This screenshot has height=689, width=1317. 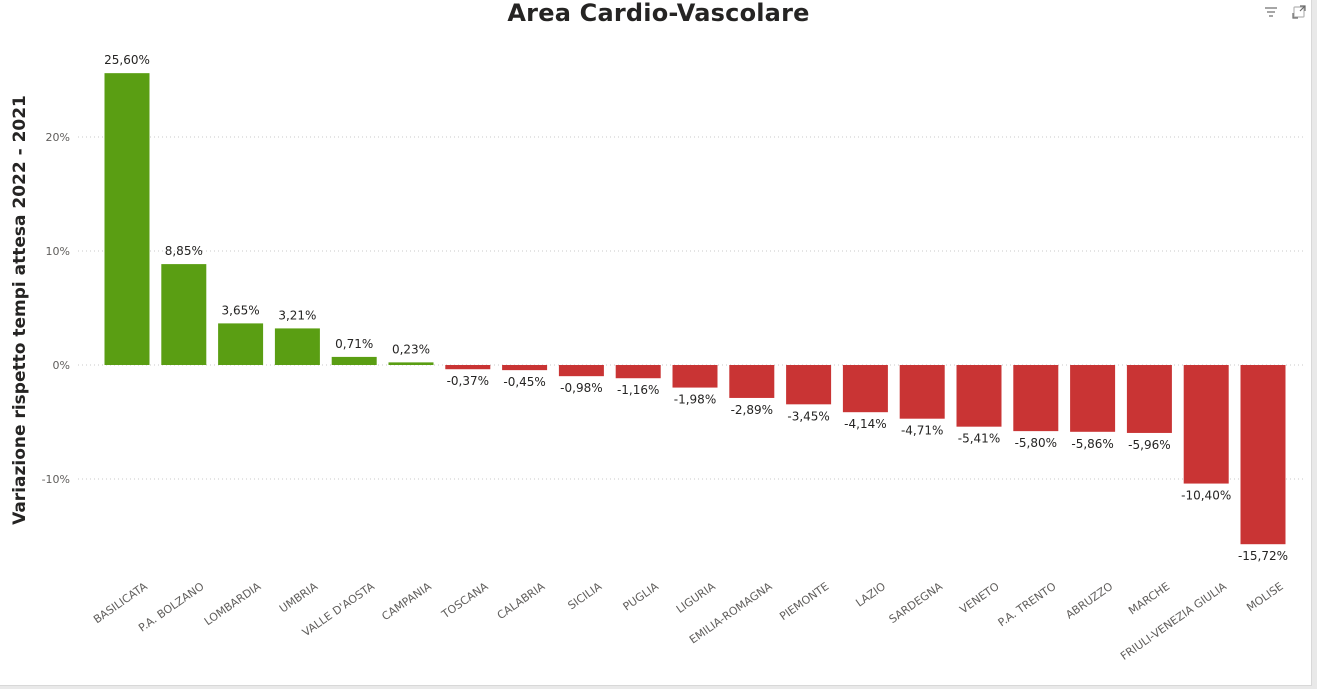 I want to click on data-label: -2,89%, so click(x=752, y=410).